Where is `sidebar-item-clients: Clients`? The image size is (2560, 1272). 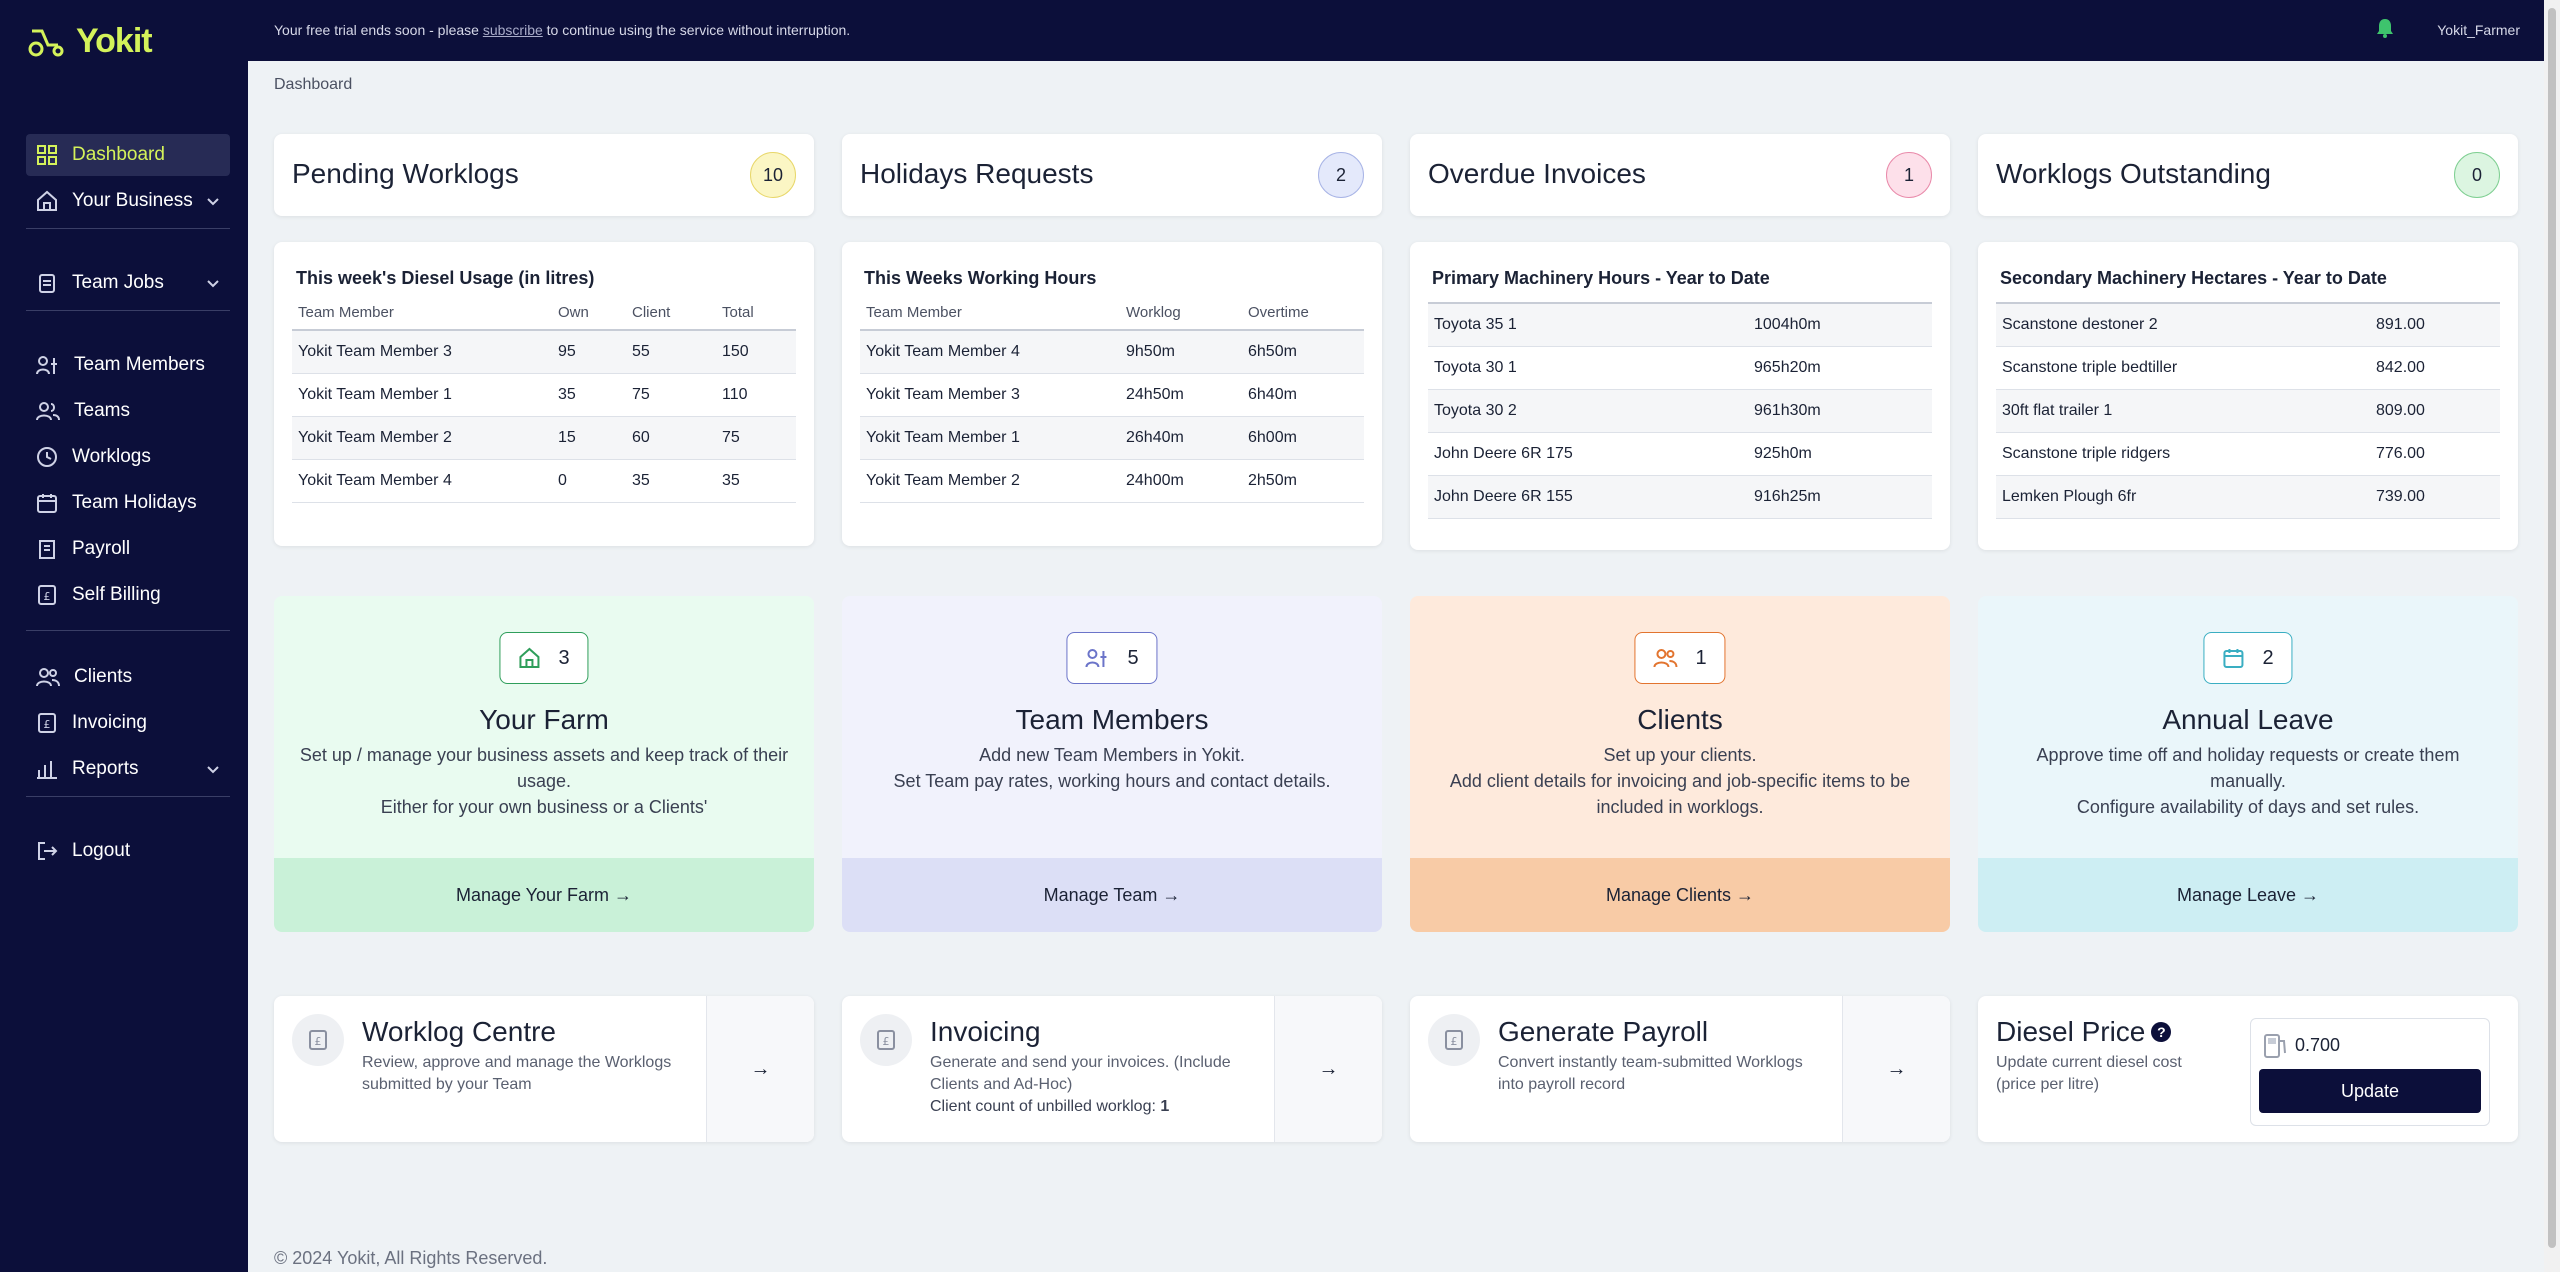 sidebar-item-clients: Clients is located at coordinates (128, 677).